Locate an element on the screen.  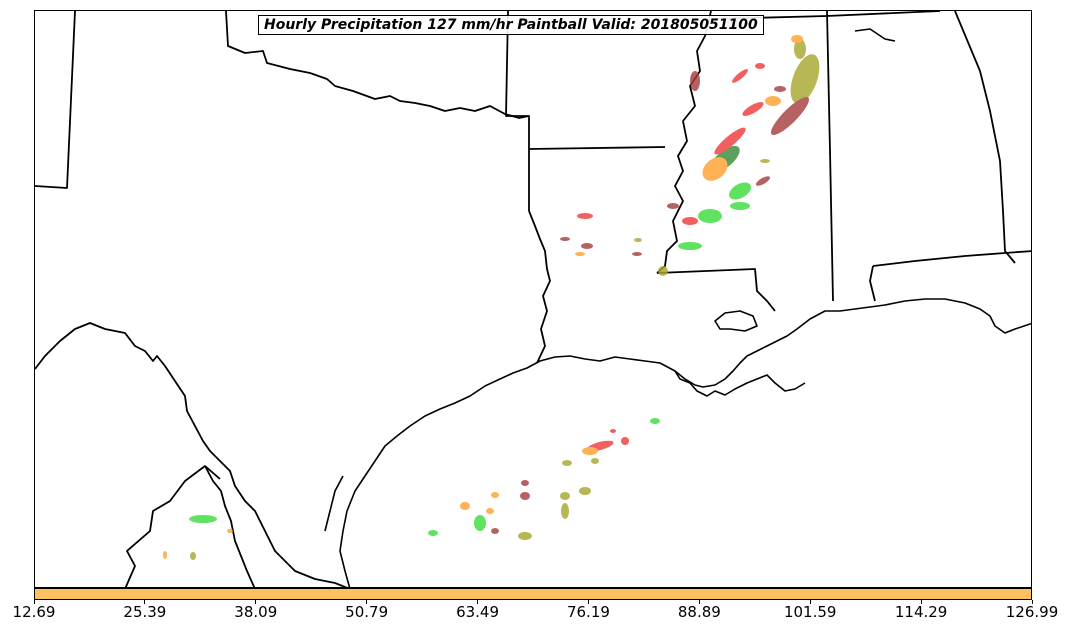
reservoir is located at coordinates (875, 35).